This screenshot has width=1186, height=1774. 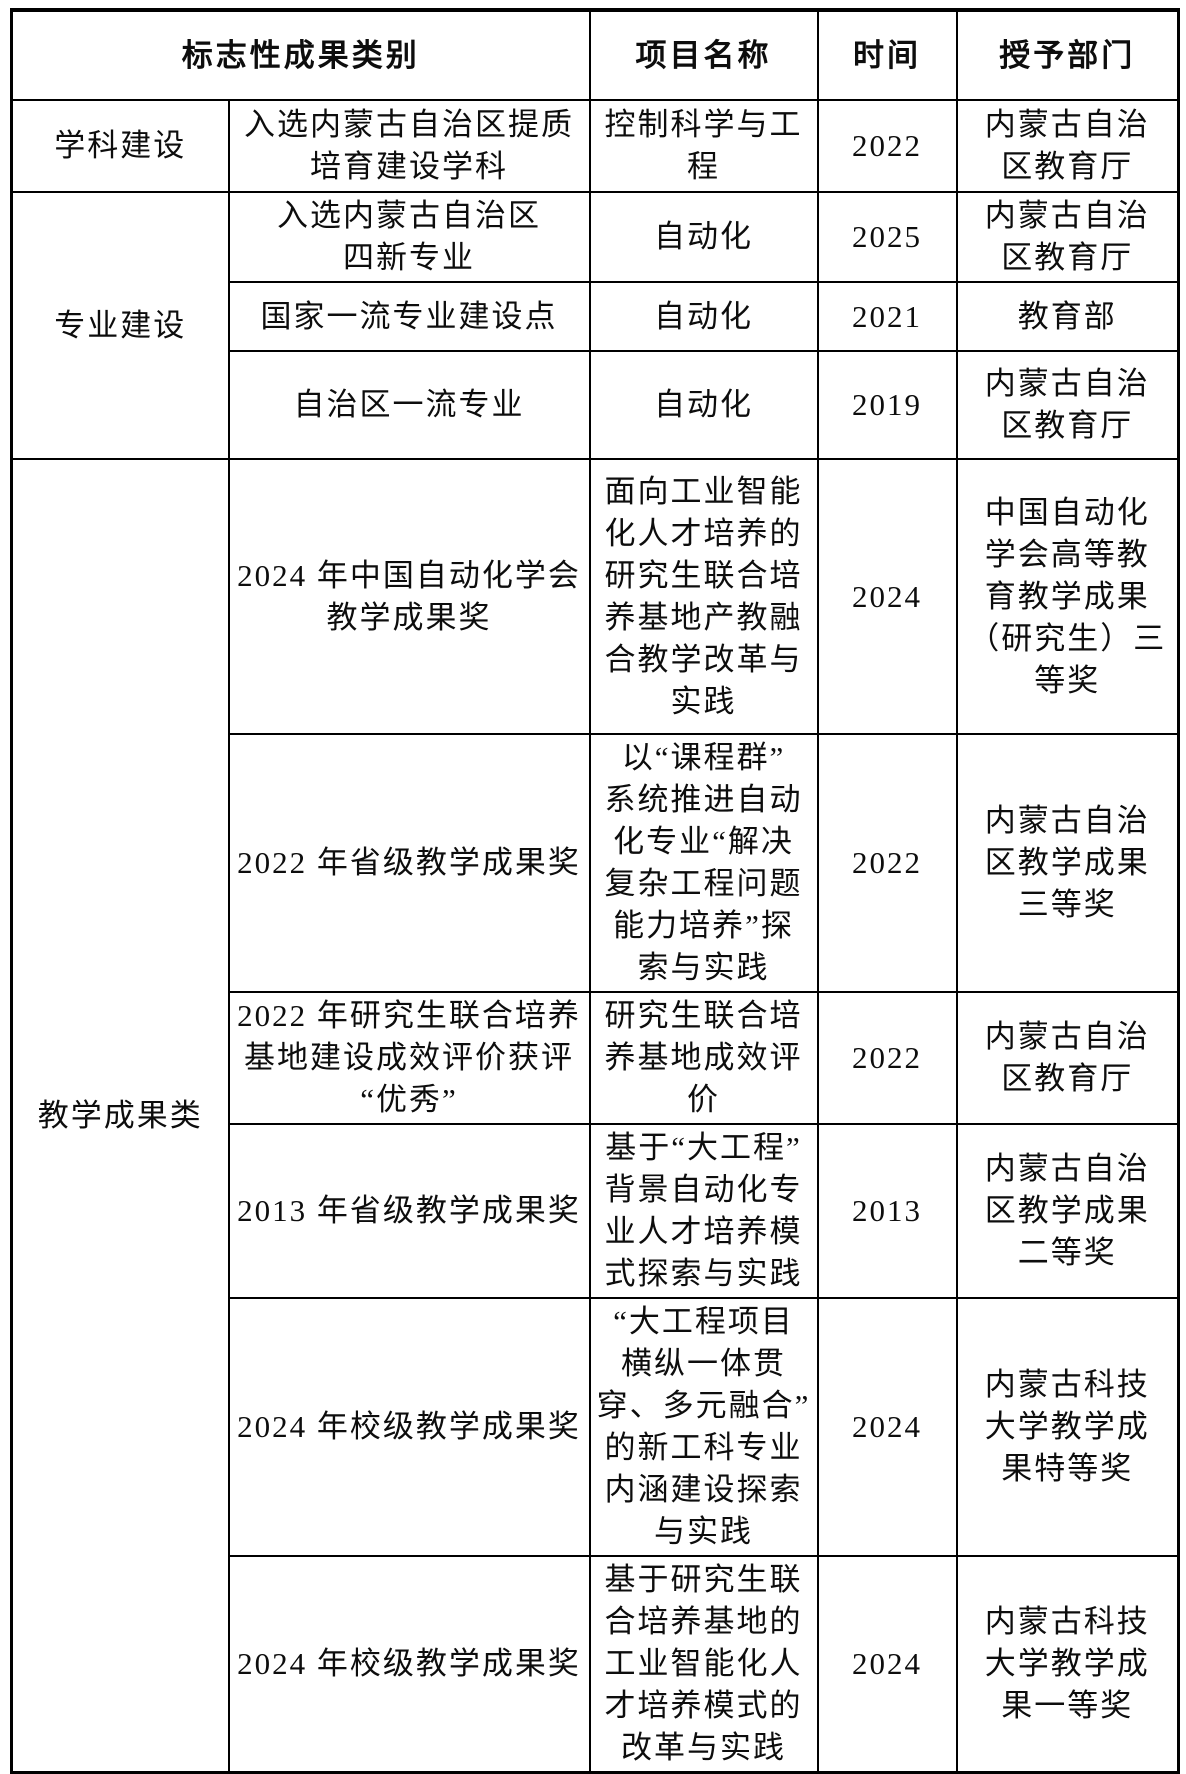 I want to click on achievement-name-cell: 2024 年中国自动化学会 教学成果奖, so click(x=409, y=596).